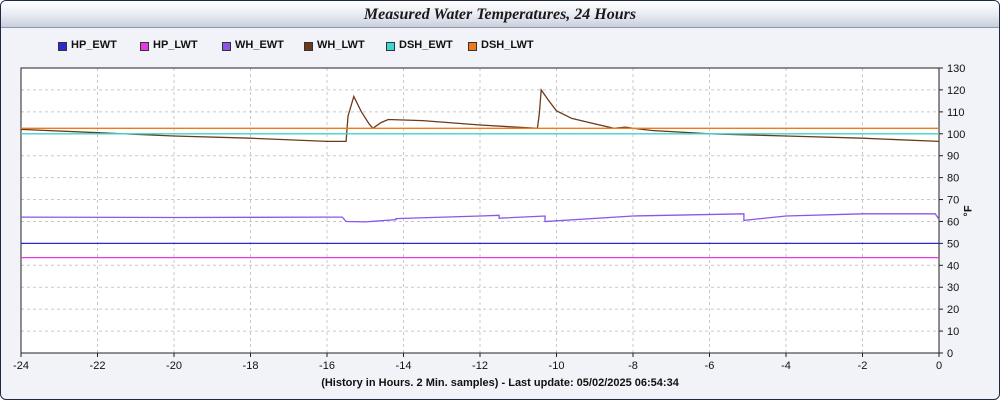 This screenshot has width=1000, height=400. What do you see at coordinates (953, 201) in the screenshot?
I see `y-tick-label: 70` at bounding box center [953, 201].